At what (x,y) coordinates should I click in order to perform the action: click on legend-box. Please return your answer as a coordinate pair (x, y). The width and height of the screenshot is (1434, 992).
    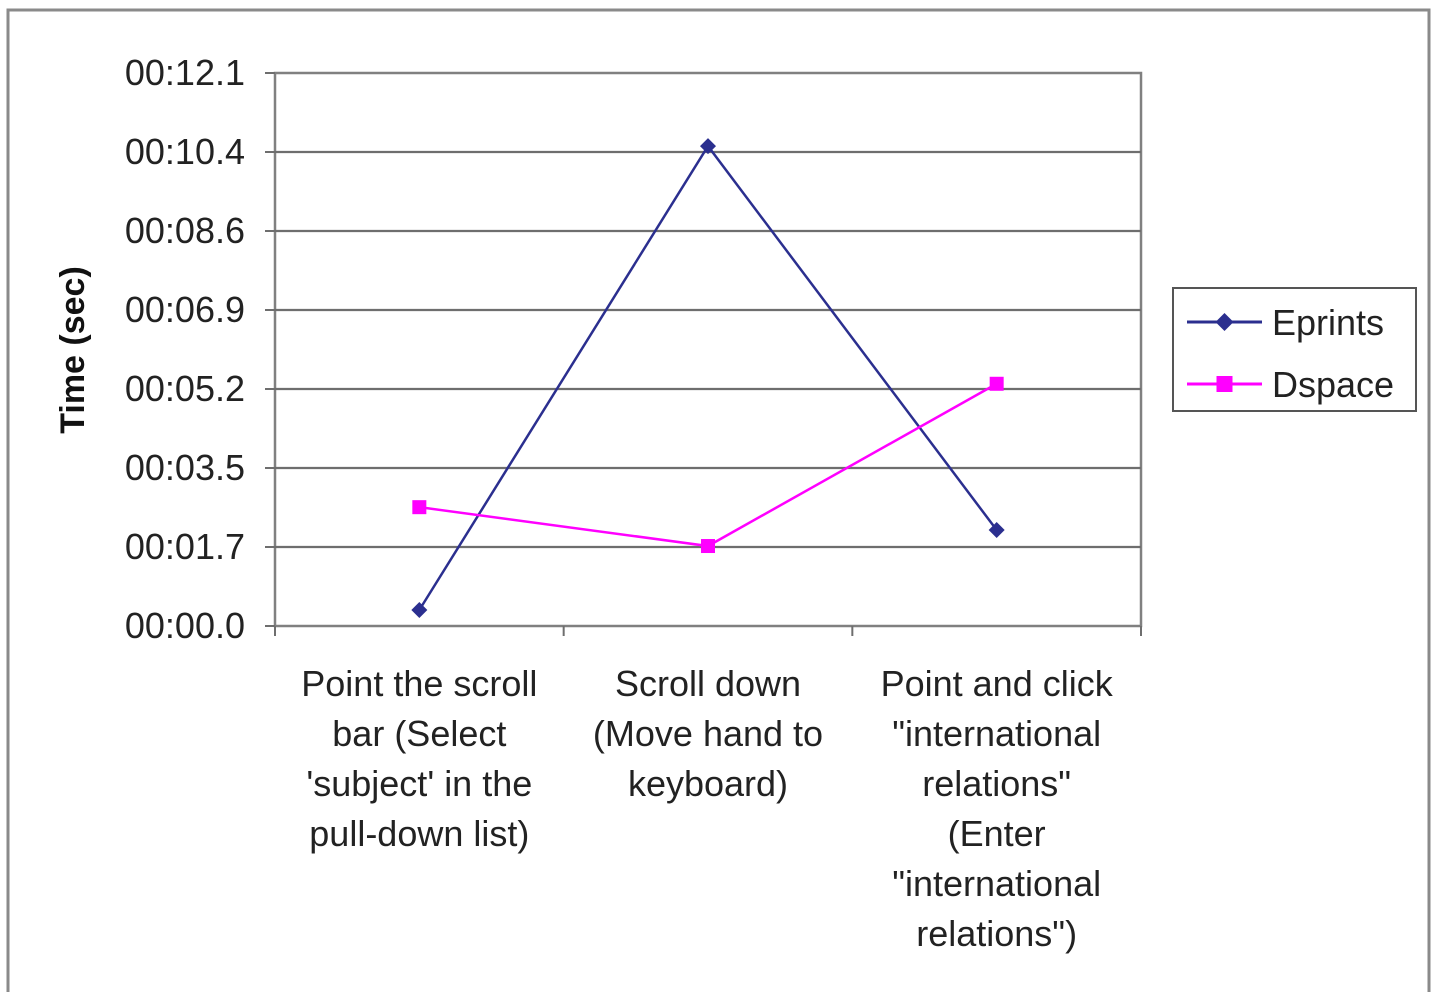
    Looking at the image, I should click on (1294, 349).